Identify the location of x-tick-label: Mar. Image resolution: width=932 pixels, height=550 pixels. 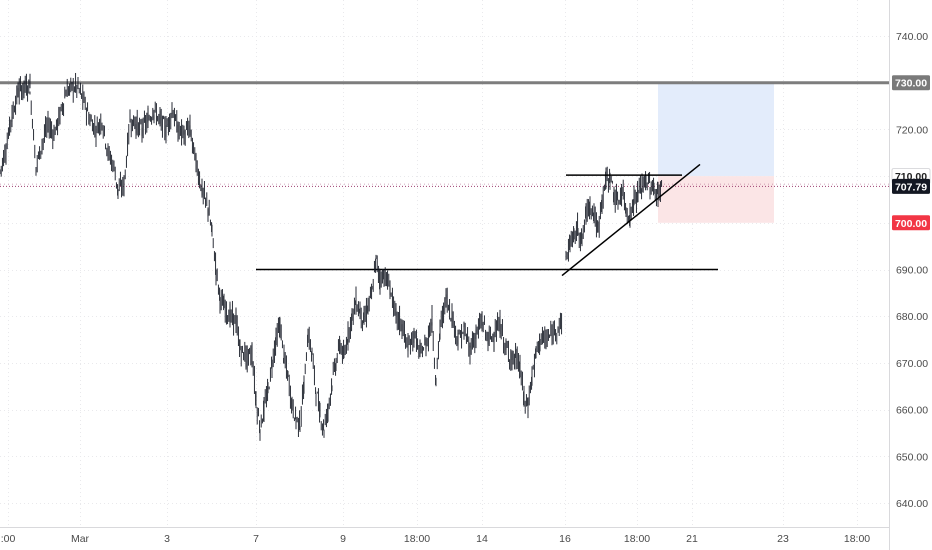
(80, 539).